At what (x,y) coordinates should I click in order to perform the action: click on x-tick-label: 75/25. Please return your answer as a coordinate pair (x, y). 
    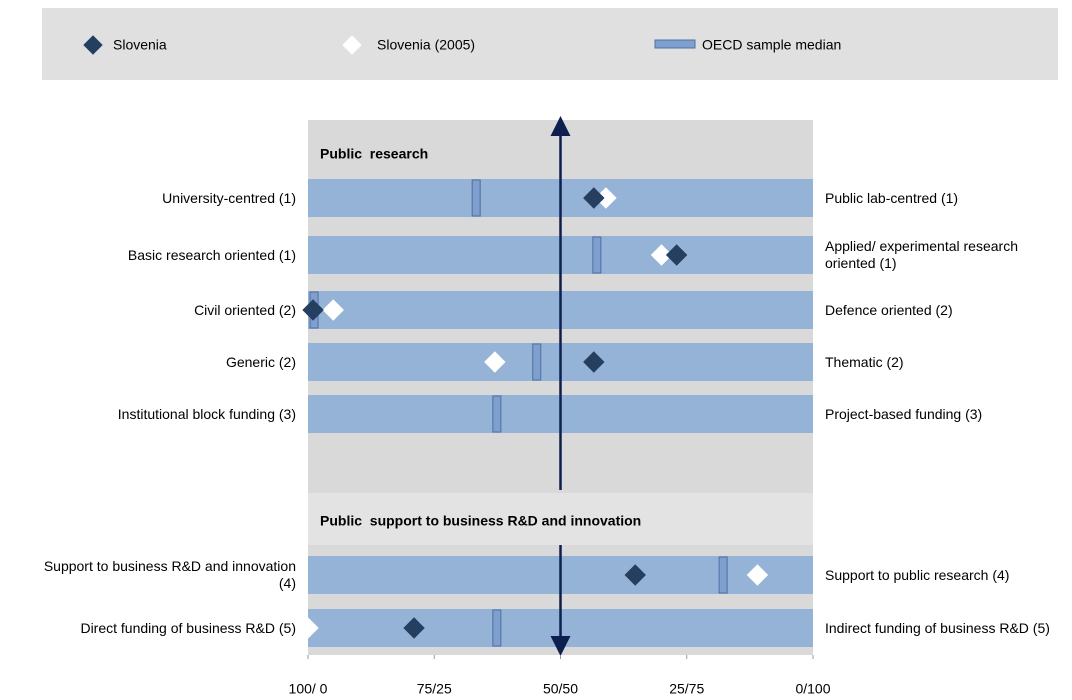
    Looking at the image, I should click on (434, 689).